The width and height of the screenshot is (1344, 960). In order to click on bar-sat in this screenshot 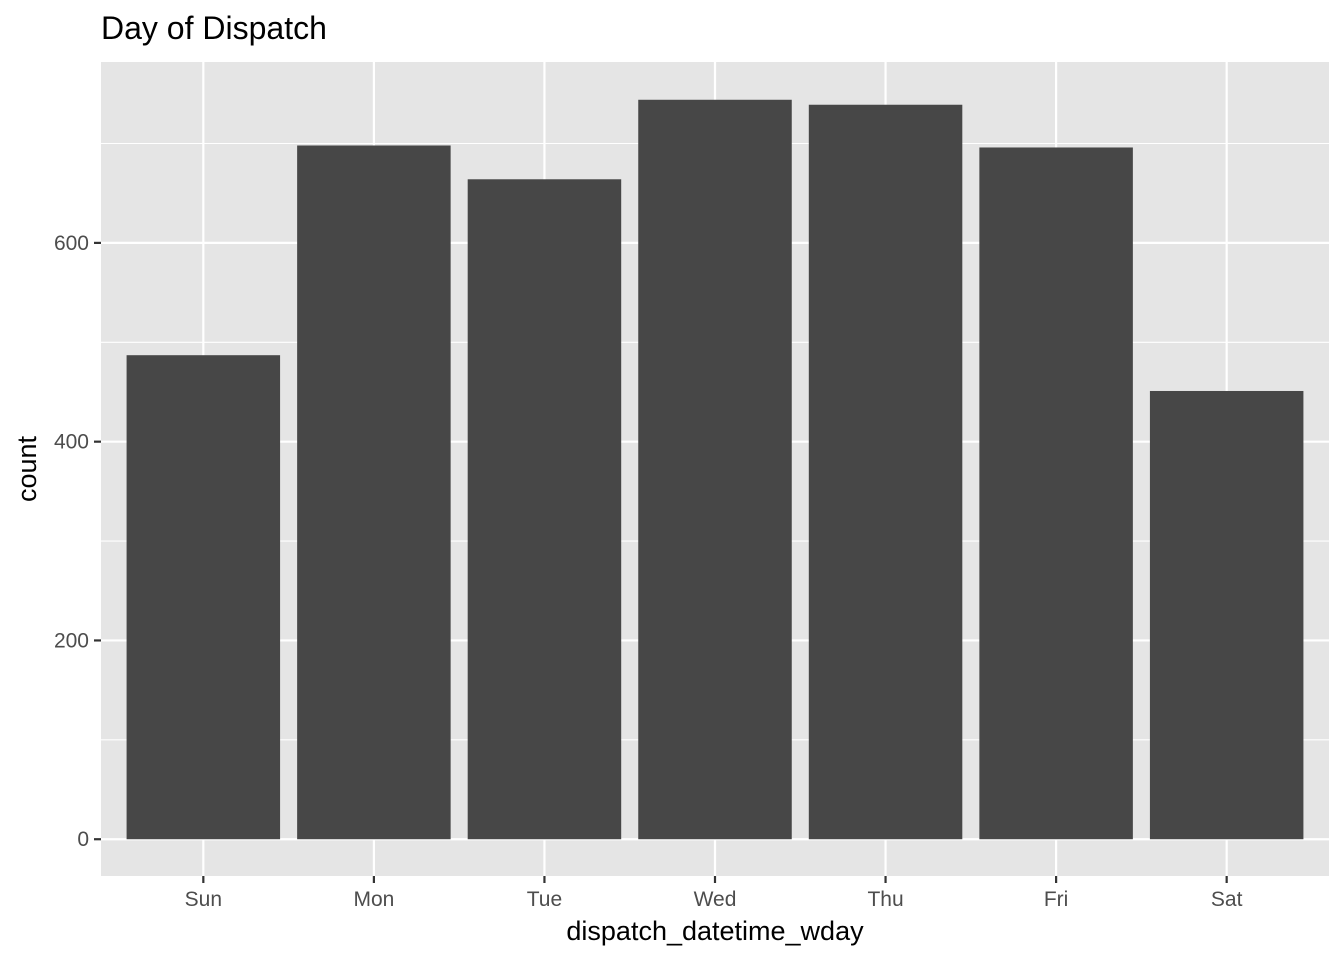, I will do `click(1226, 615)`.